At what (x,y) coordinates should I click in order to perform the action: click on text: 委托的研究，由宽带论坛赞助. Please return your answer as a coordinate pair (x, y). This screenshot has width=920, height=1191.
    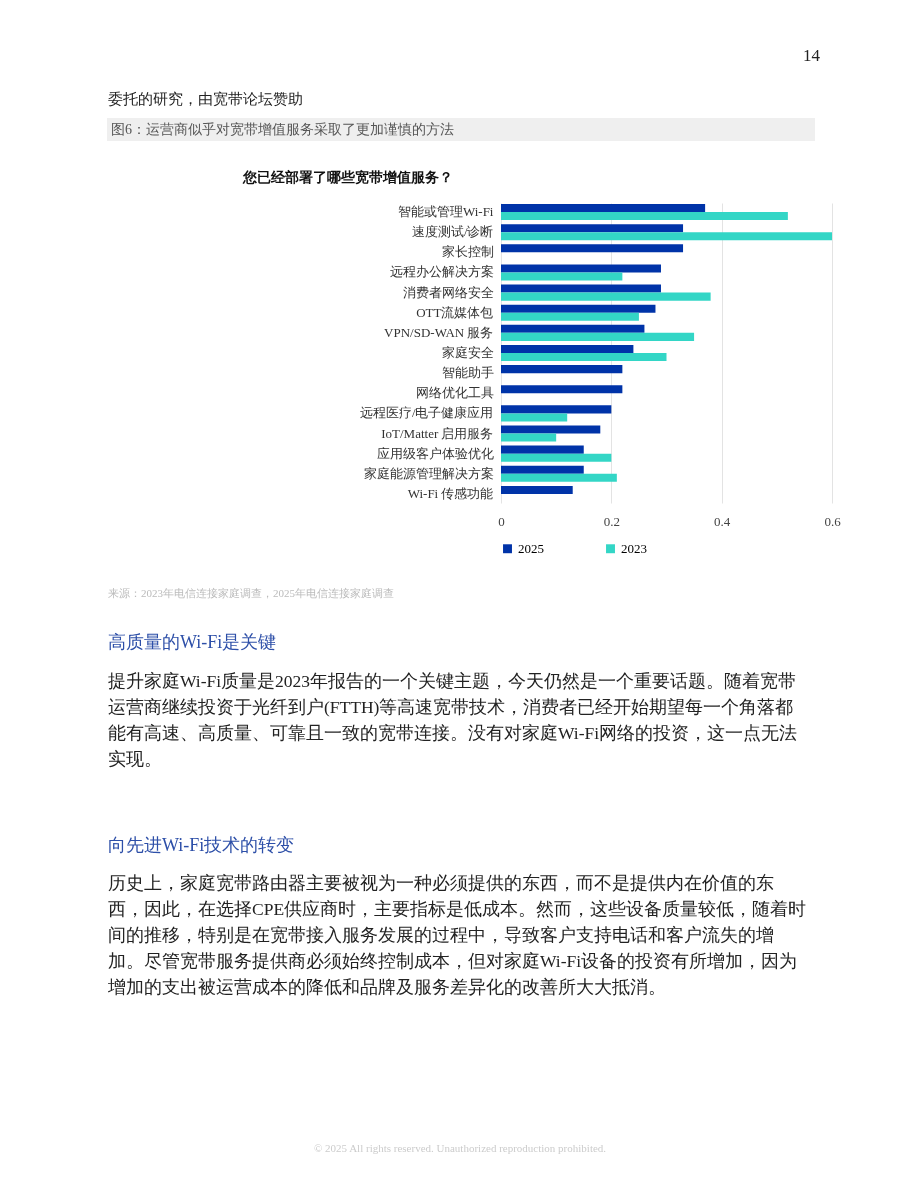
    Looking at the image, I should click on (206, 99).